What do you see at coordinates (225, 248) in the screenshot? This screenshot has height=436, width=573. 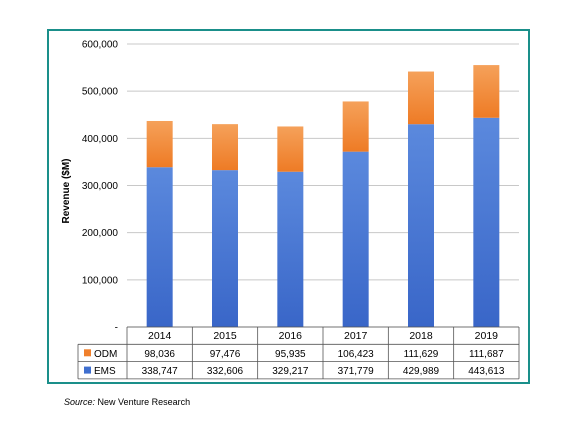 I see `bar-ems-2015` at bounding box center [225, 248].